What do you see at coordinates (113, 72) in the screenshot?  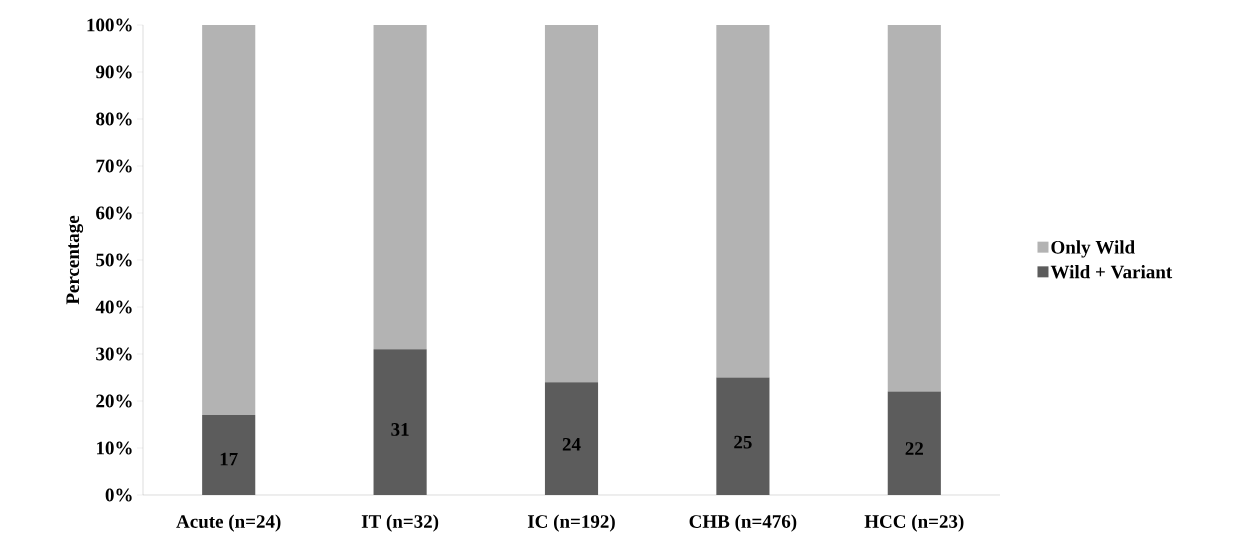 I see `y-tick-label: 90%` at bounding box center [113, 72].